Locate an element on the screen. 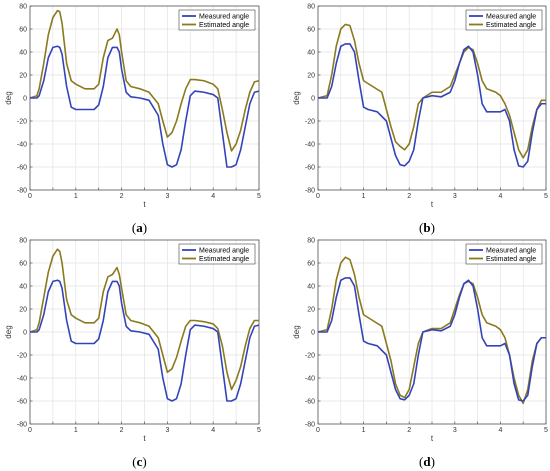 The width and height of the screenshot is (550, 471). panel-caption: (c) is located at coordinates (139, 461).